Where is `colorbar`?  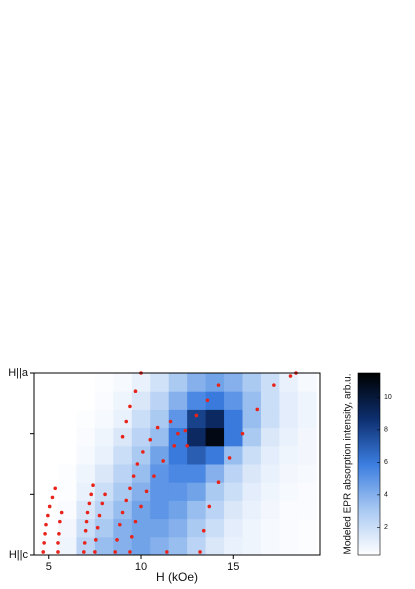
colorbar is located at coordinates (369, 464).